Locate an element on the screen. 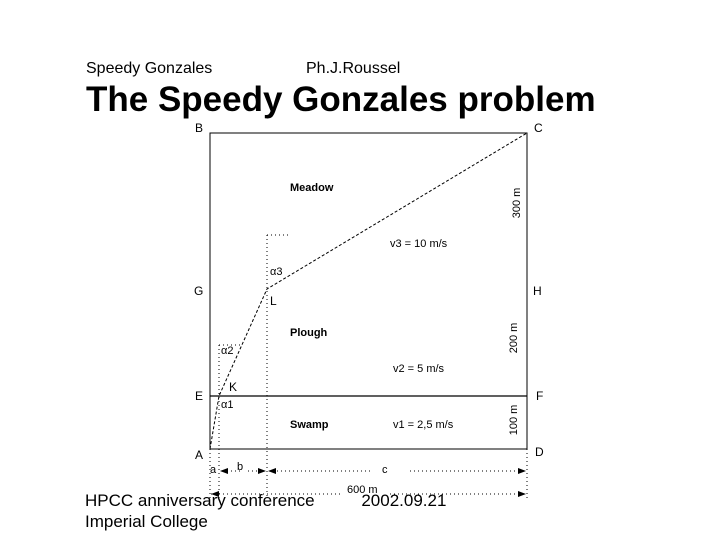  zone-label: Swamp is located at coordinates (309, 425).